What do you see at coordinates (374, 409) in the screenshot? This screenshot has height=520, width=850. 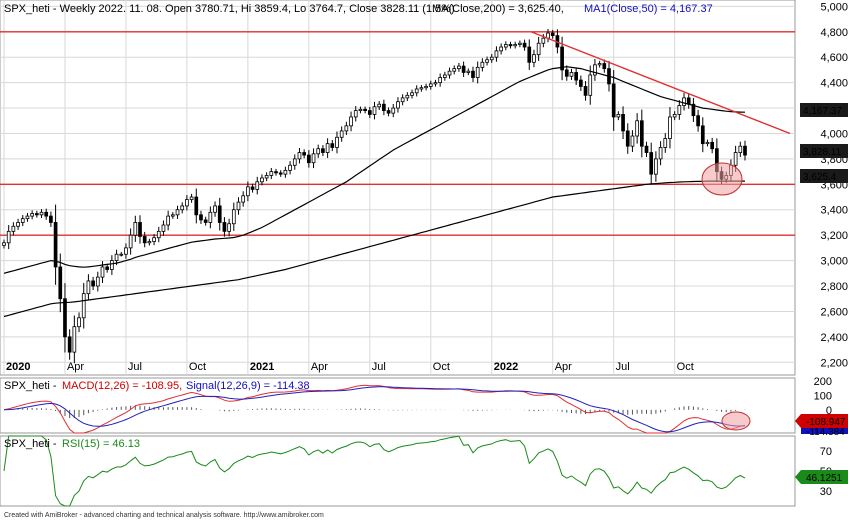 I see `macd-line` at bounding box center [374, 409].